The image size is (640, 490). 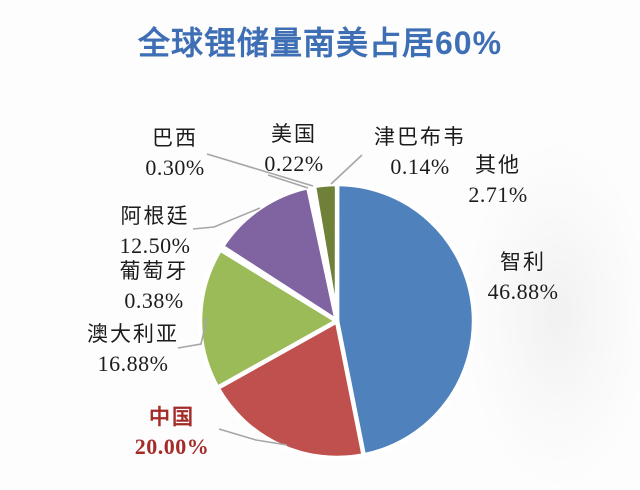 I want to click on leader-line-argentina, so click(x=226, y=218).